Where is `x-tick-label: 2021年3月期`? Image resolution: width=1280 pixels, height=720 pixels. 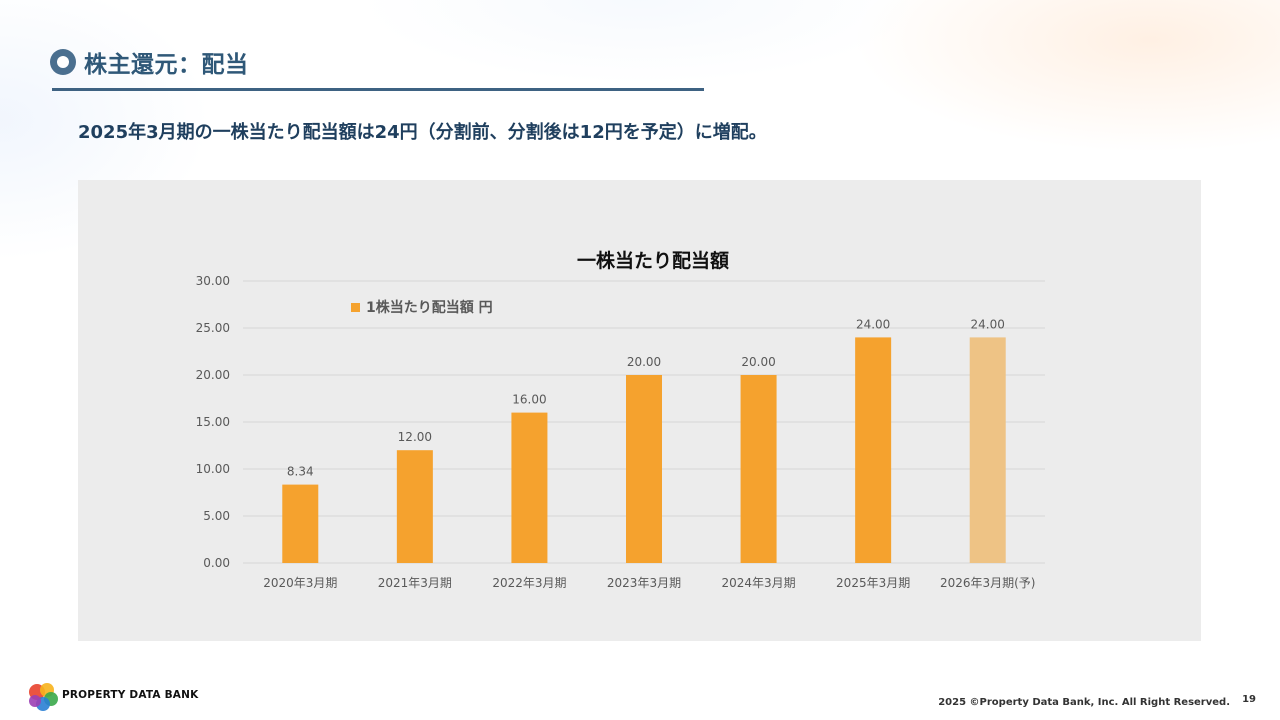 x-tick-label: 2021年3月期 is located at coordinates (415, 583).